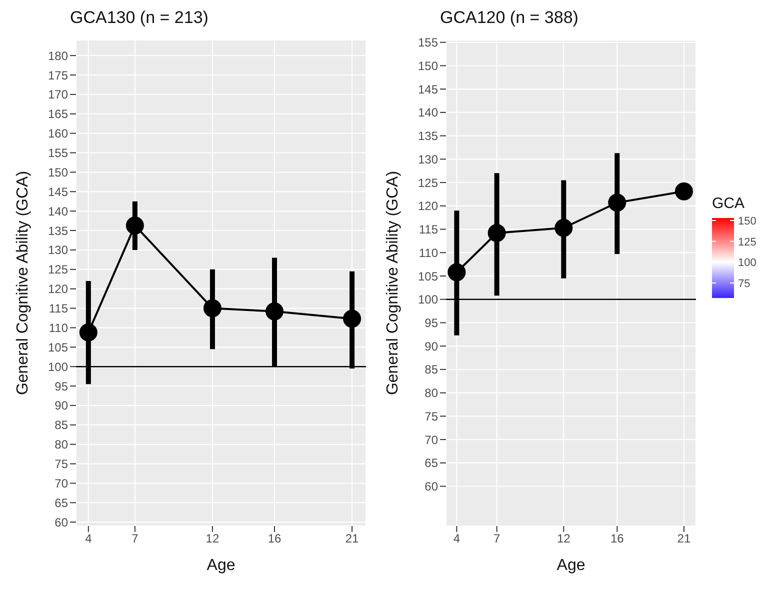 This screenshot has height=595, width=780. What do you see at coordinates (58, 75) in the screenshot?
I see `y-tick-label: 175` at bounding box center [58, 75].